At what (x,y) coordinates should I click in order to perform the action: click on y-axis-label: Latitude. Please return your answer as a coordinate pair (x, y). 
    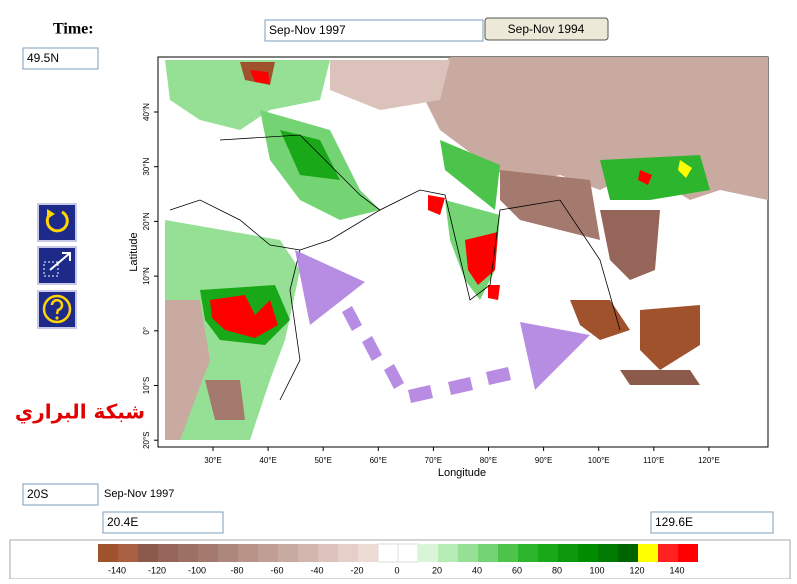
    Looking at the image, I should click on (134, 251).